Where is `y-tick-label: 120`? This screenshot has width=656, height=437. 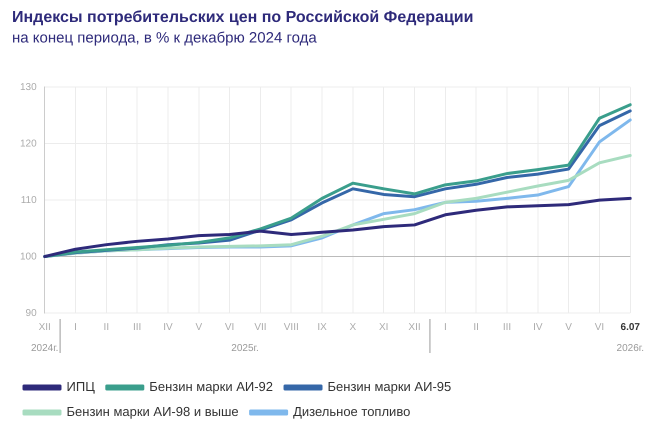 y-tick-label: 120 is located at coordinates (29, 144).